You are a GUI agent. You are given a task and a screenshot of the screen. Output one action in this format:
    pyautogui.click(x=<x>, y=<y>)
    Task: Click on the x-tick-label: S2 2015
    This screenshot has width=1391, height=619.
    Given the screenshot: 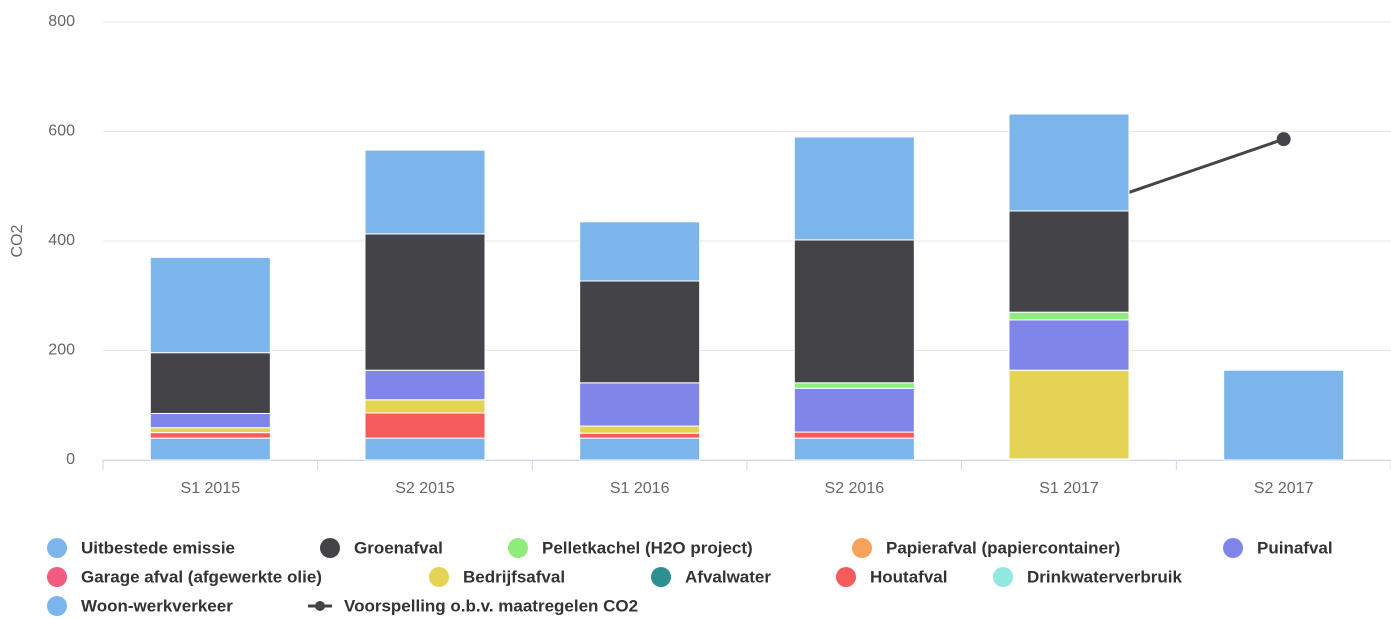 What is the action you would take?
    pyautogui.click(x=425, y=488)
    